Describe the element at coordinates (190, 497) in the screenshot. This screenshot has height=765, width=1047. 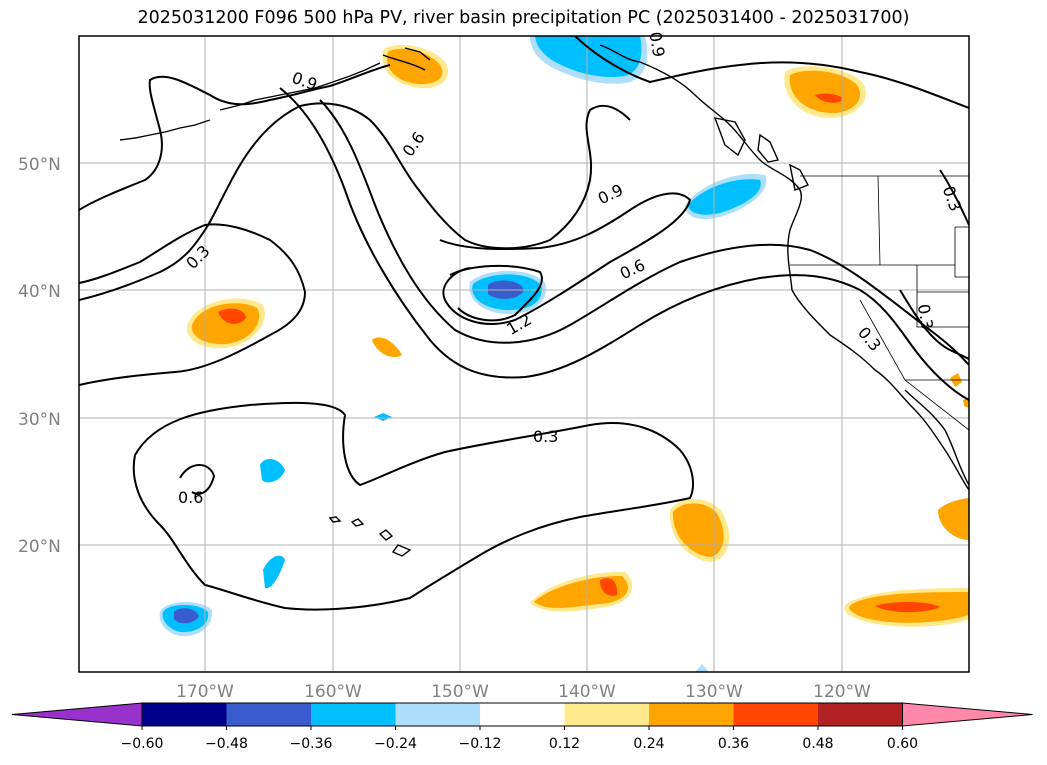
I see `contour-label: 0.6` at that location.